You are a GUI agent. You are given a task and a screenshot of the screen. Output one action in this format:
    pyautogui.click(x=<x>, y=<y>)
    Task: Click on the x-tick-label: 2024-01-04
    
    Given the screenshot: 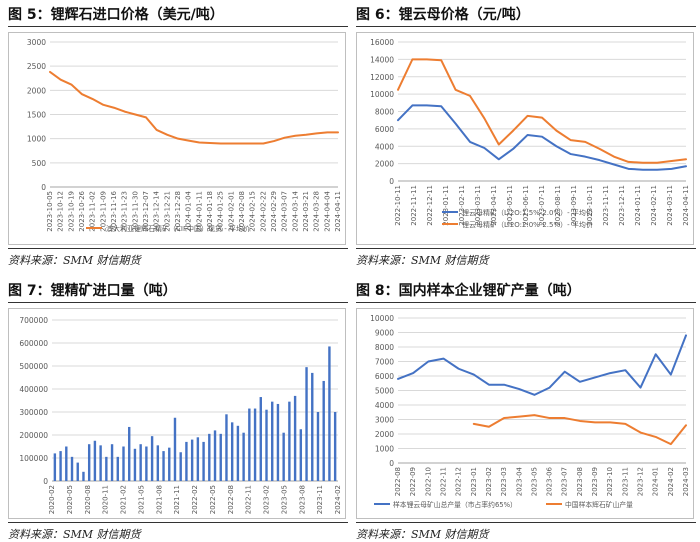 What is the action you would take?
    pyautogui.click(x=189, y=210)
    